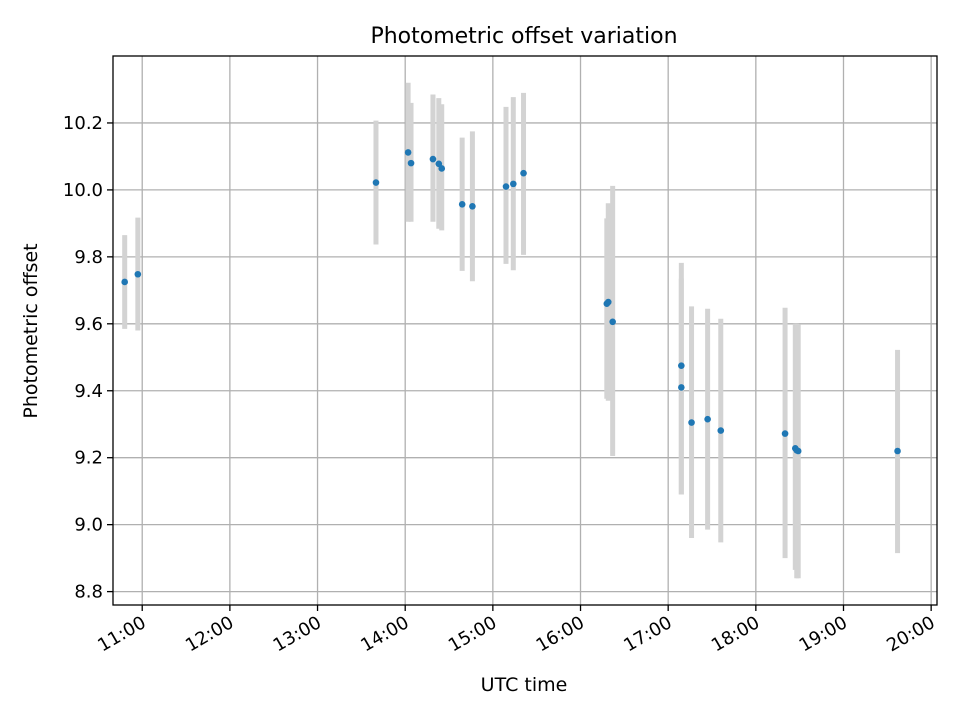  What do you see at coordinates (524, 685) in the screenshot?
I see `x-axis-label: UTC time` at bounding box center [524, 685].